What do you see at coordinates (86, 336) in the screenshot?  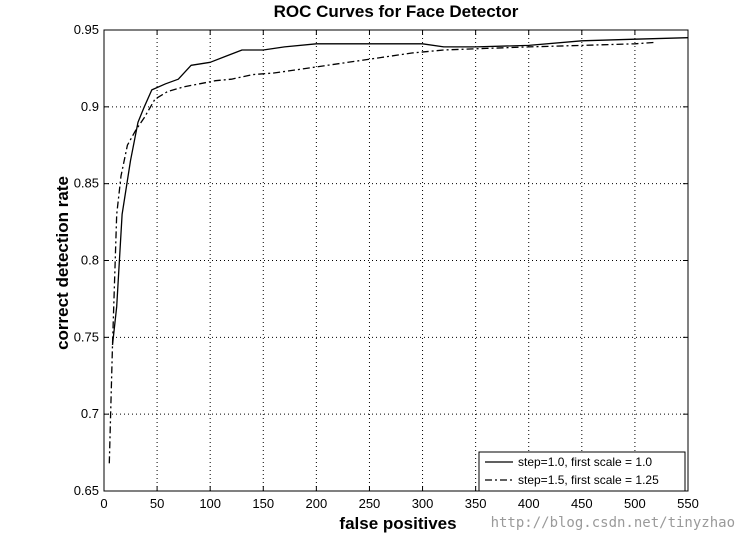 I see `y-tick-label: 0.75` at bounding box center [86, 336].